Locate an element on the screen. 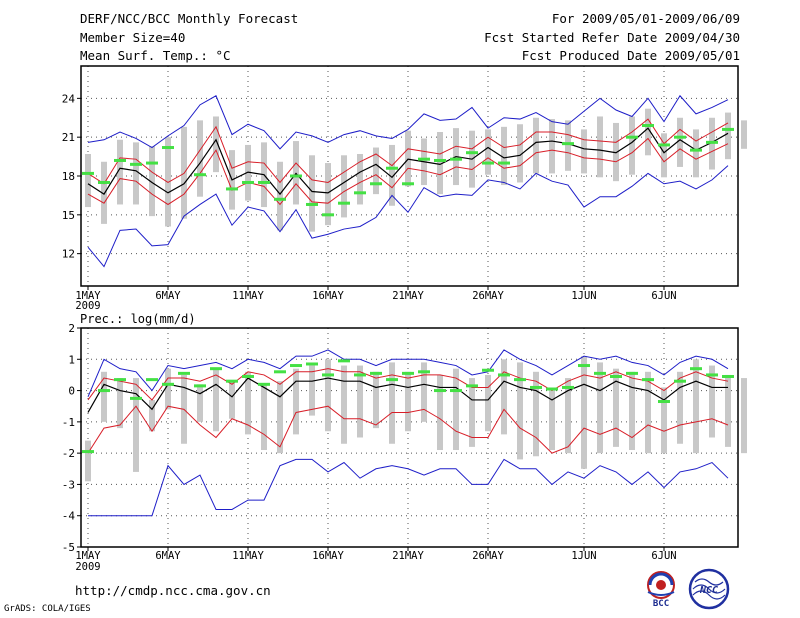  precip-series-upper-outer is located at coordinates (408, 373).